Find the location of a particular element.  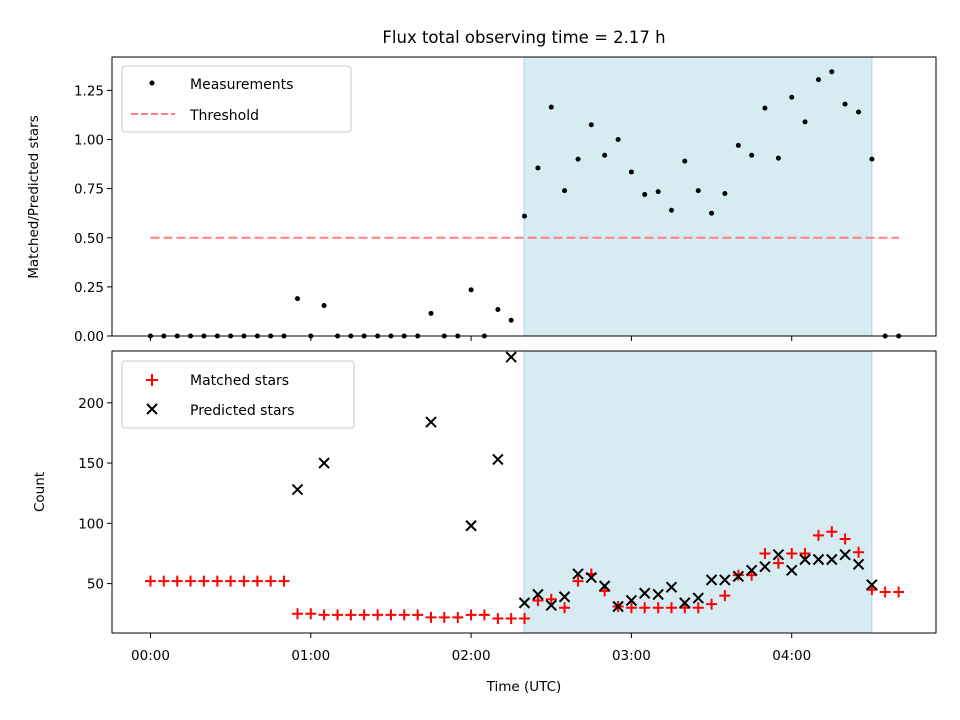

top-y-ticks: 0.00 0.25 0.50 0.75 1.00 1.25 is located at coordinates (93, 214).